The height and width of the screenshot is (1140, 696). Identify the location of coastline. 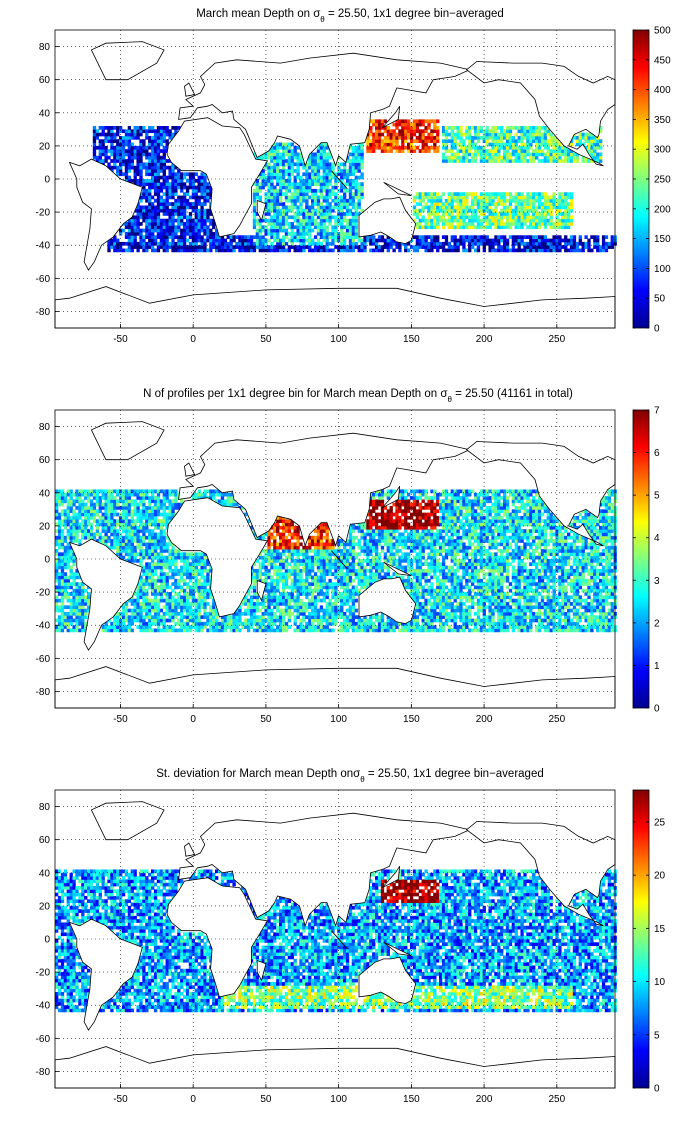
(387, 220).